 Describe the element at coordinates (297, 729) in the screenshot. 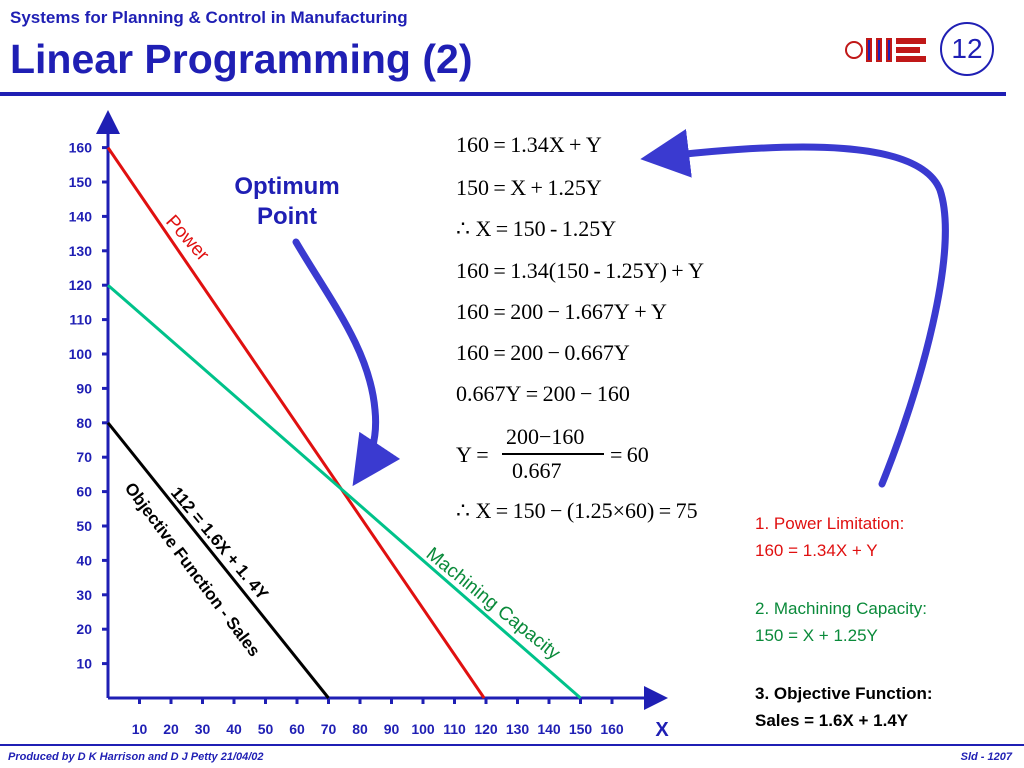

I see `x-tick-label: 60` at that location.